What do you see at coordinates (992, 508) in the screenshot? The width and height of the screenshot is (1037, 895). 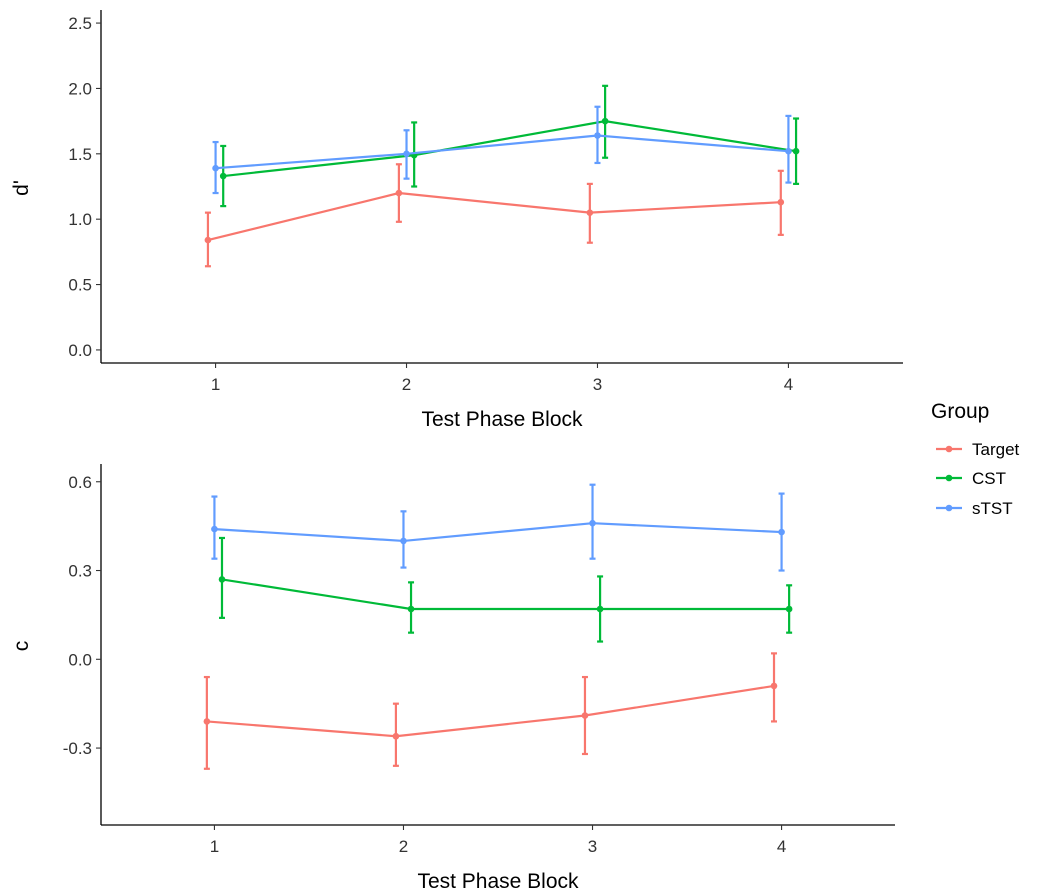 I see `legend-label: sTST` at bounding box center [992, 508].